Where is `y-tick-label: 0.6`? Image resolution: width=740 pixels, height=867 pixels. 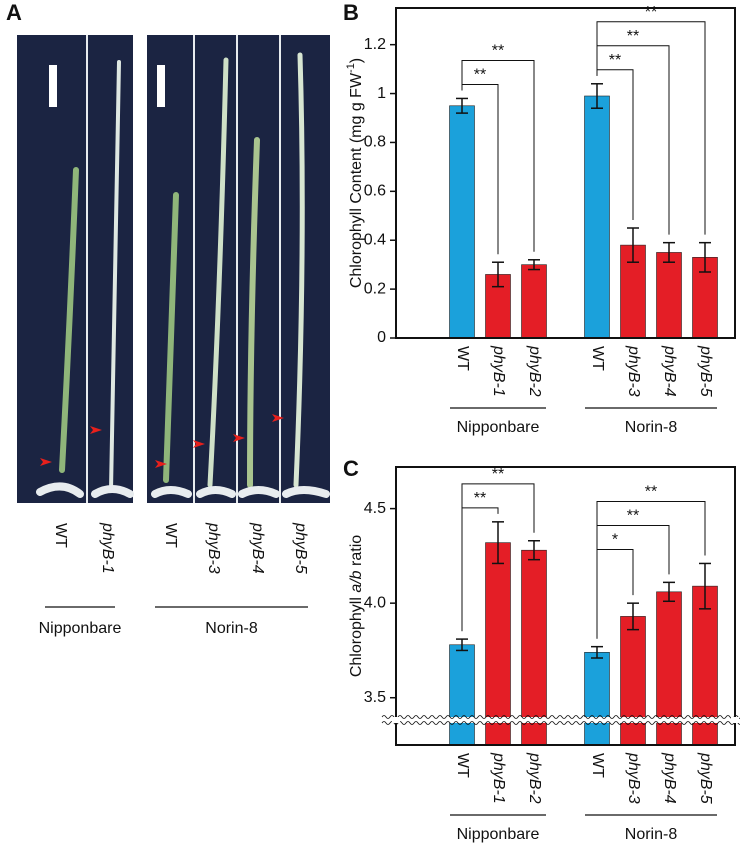 y-tick-label: 0.6 is located at coordinates (375, 191).